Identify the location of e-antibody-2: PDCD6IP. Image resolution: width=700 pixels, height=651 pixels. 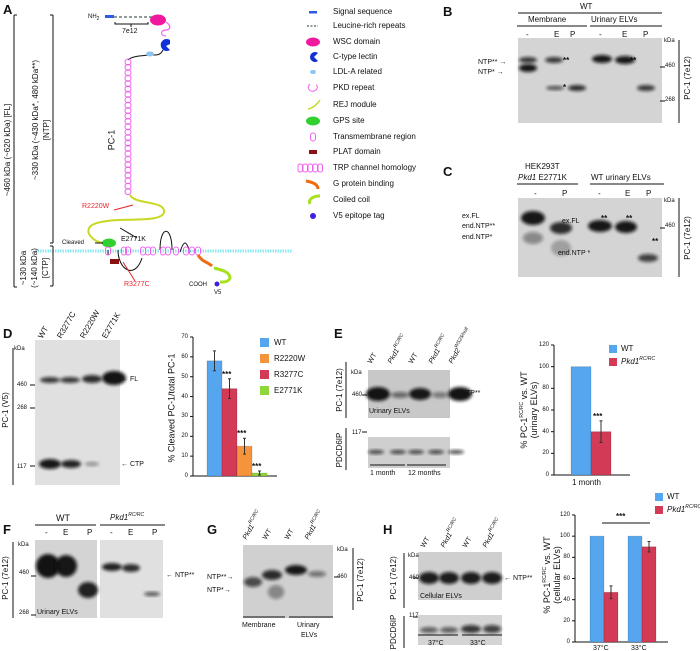
(339, 450).